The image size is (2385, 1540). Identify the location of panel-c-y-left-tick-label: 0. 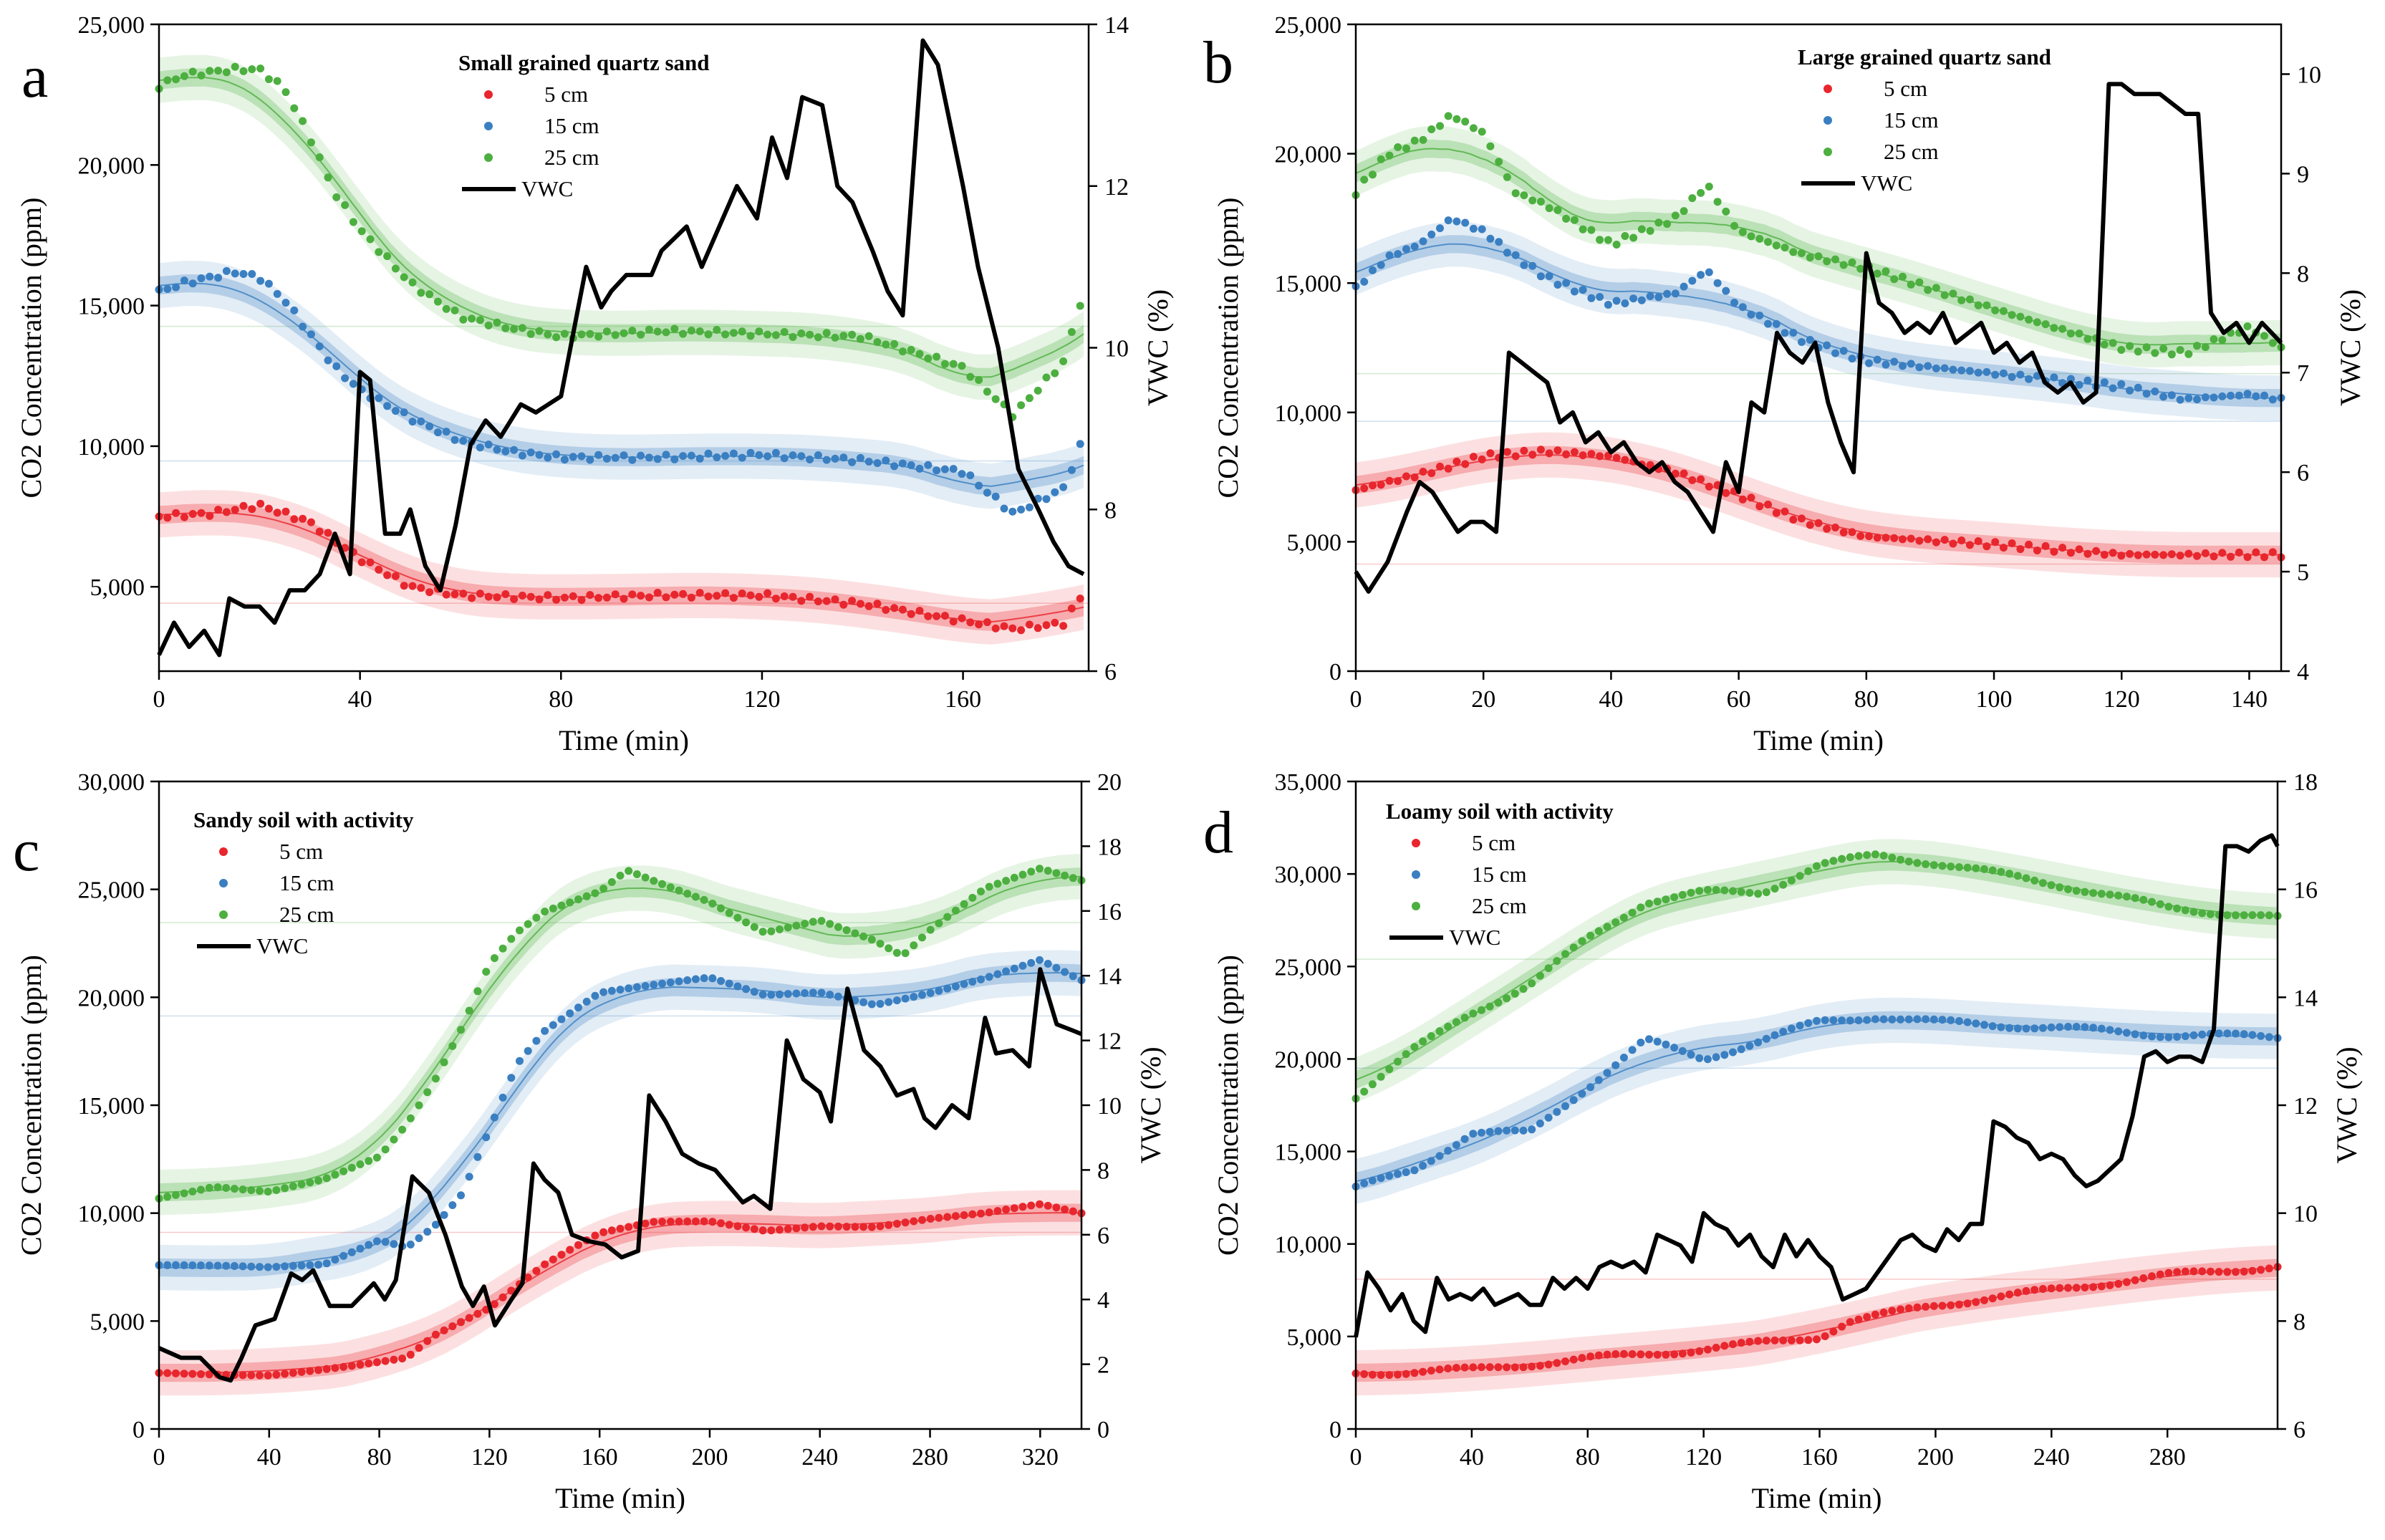
(138, 1430).